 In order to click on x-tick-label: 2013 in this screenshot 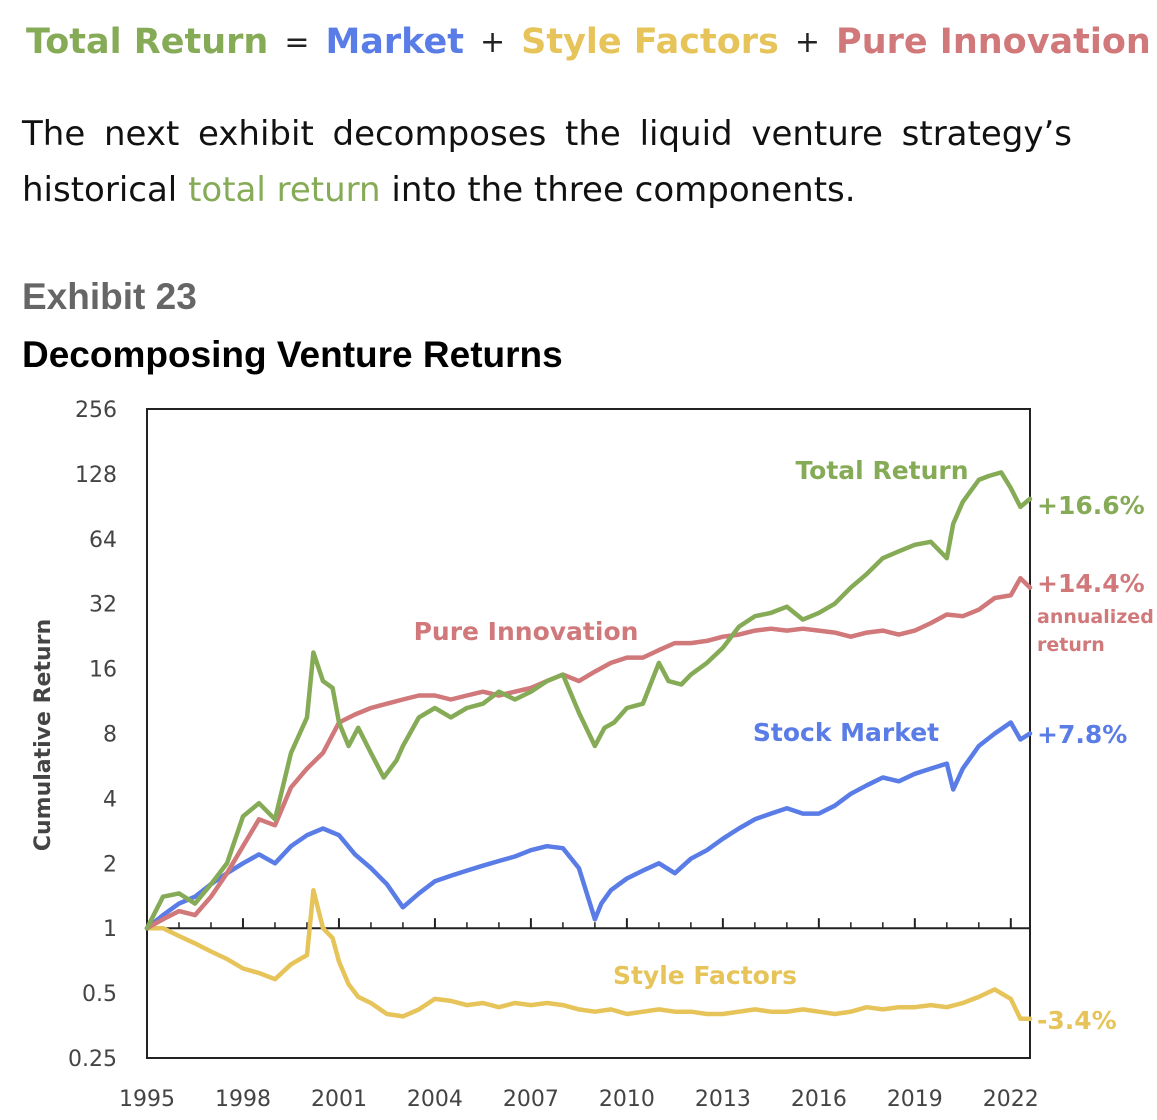, I will do `click(723, 1099)`.